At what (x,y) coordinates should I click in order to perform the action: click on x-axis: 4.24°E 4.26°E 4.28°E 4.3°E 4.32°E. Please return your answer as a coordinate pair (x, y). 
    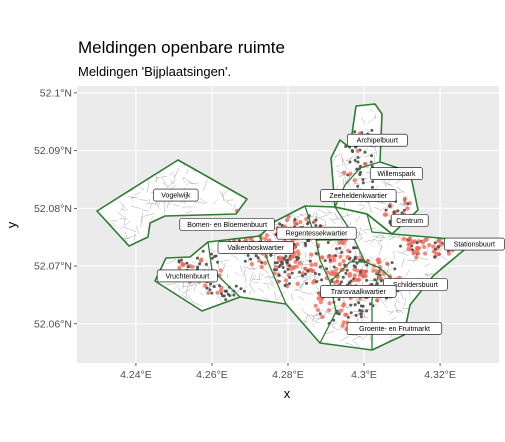
    Looking at the image, I should click on (288, 372).